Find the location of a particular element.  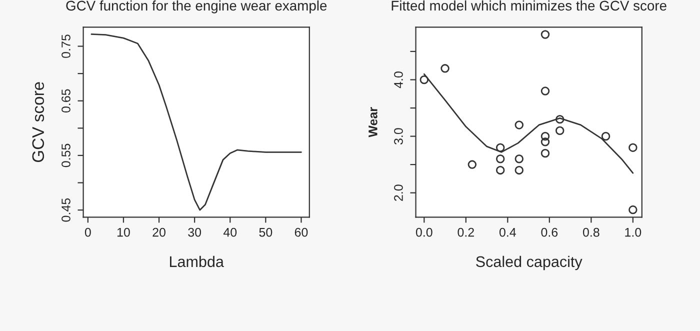

x-tick-label: 0.8 is located at coordinates (591, 232).